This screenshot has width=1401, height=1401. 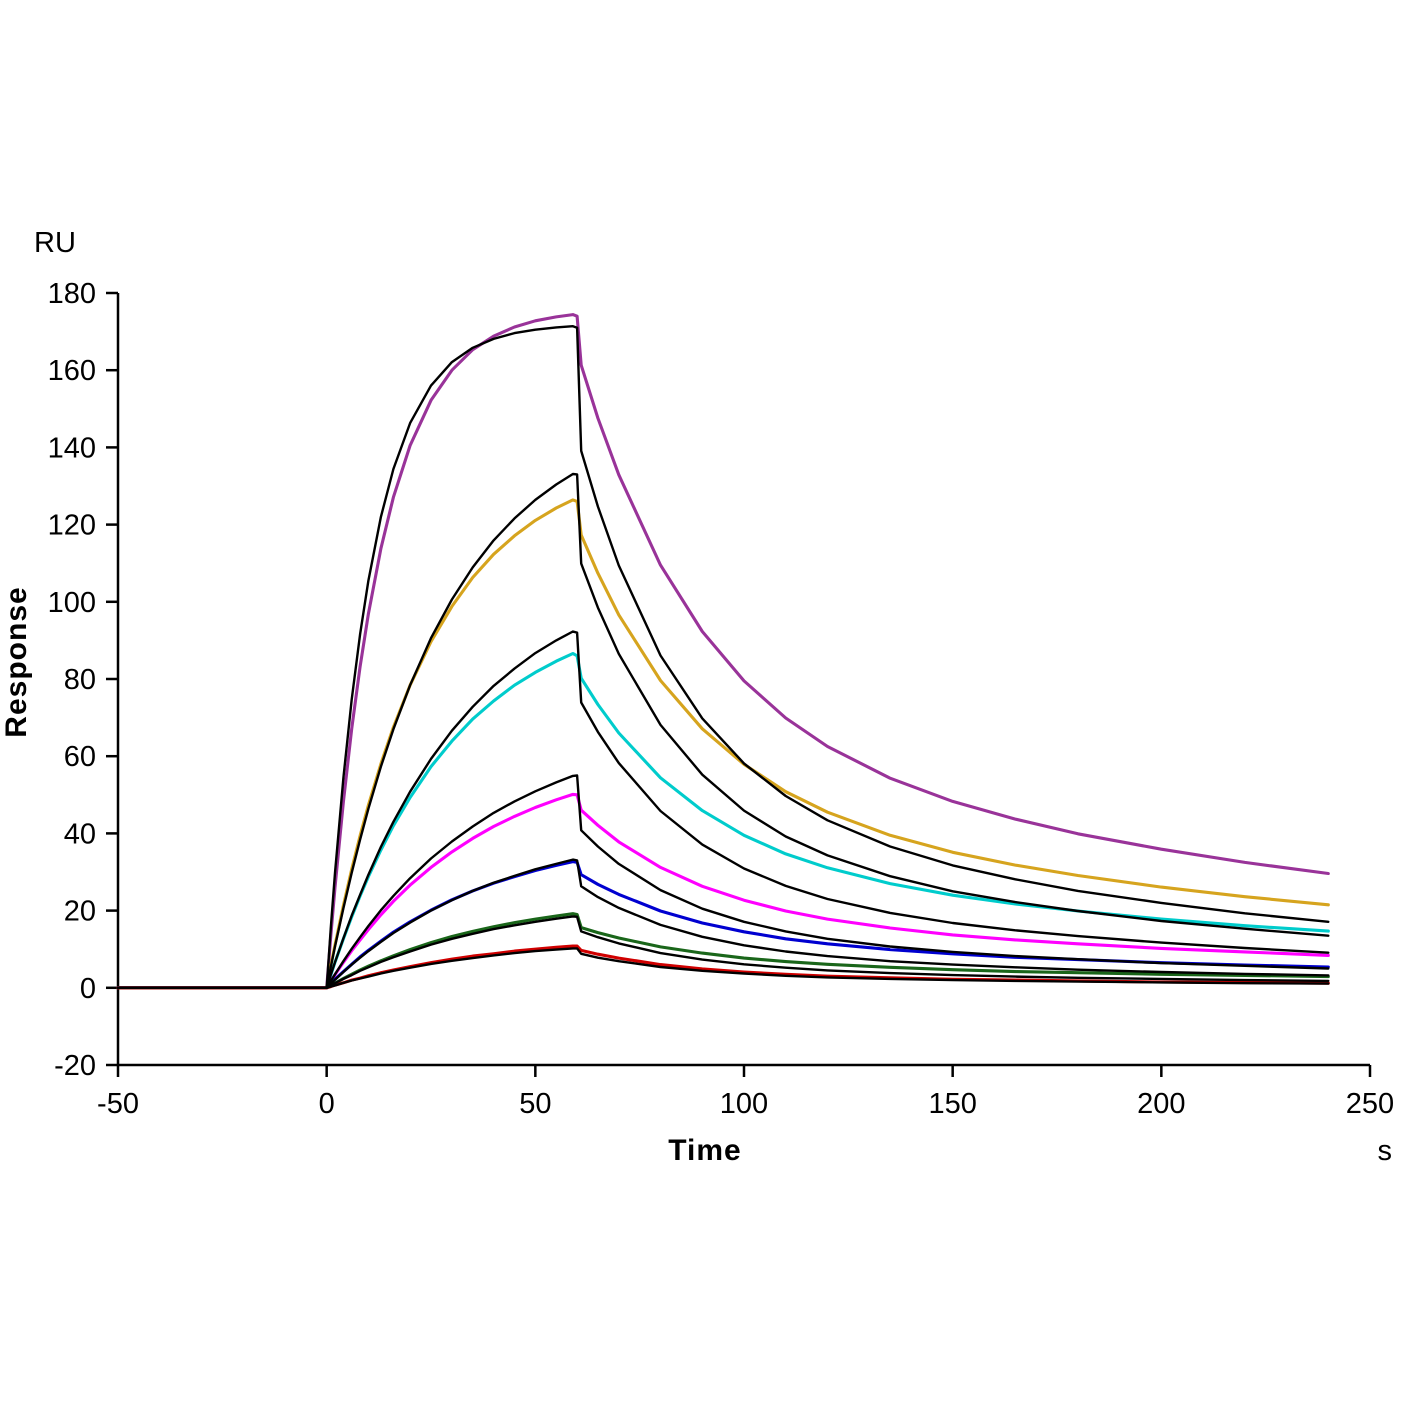 I want to click on y-tick-label: 160, so click(x=72, y=371).